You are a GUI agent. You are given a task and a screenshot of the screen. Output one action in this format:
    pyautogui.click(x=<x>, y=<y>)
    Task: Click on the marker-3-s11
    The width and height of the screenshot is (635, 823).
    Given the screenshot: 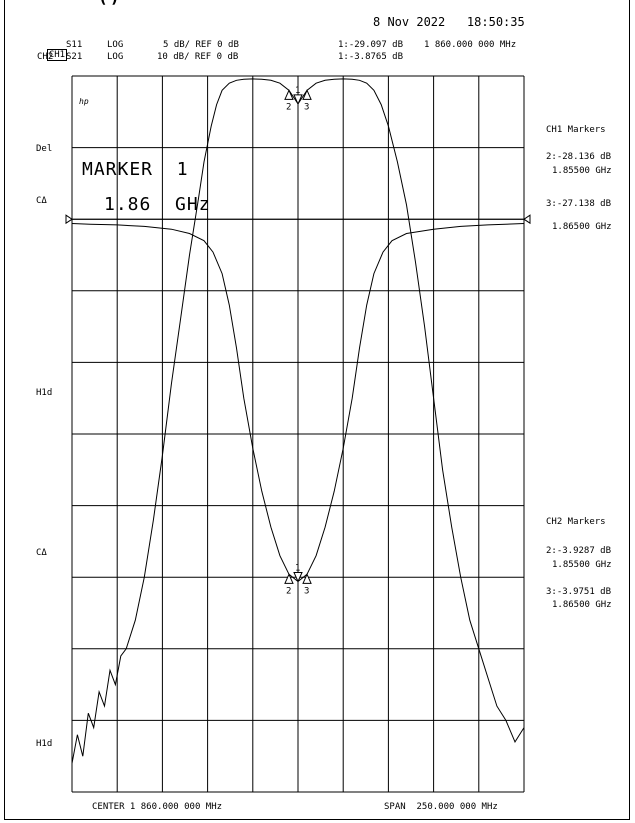 What is the action you would take?
    pyautogui.click(x=307, y=578)
    